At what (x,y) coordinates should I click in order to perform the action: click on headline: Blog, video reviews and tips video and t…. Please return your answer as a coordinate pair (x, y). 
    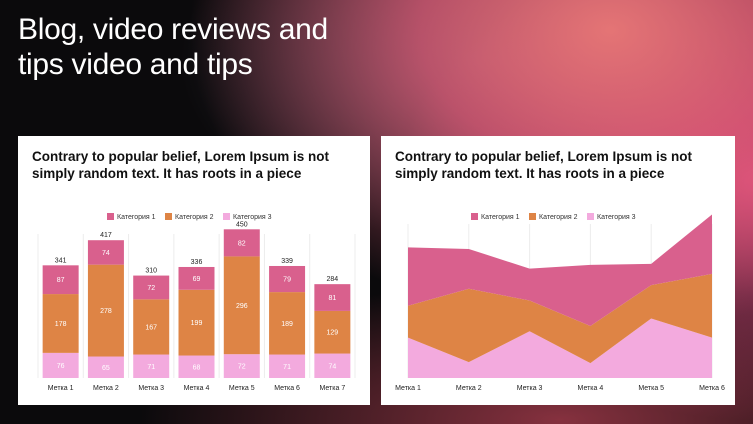
    Looking at the image, I should click on (173, 47).